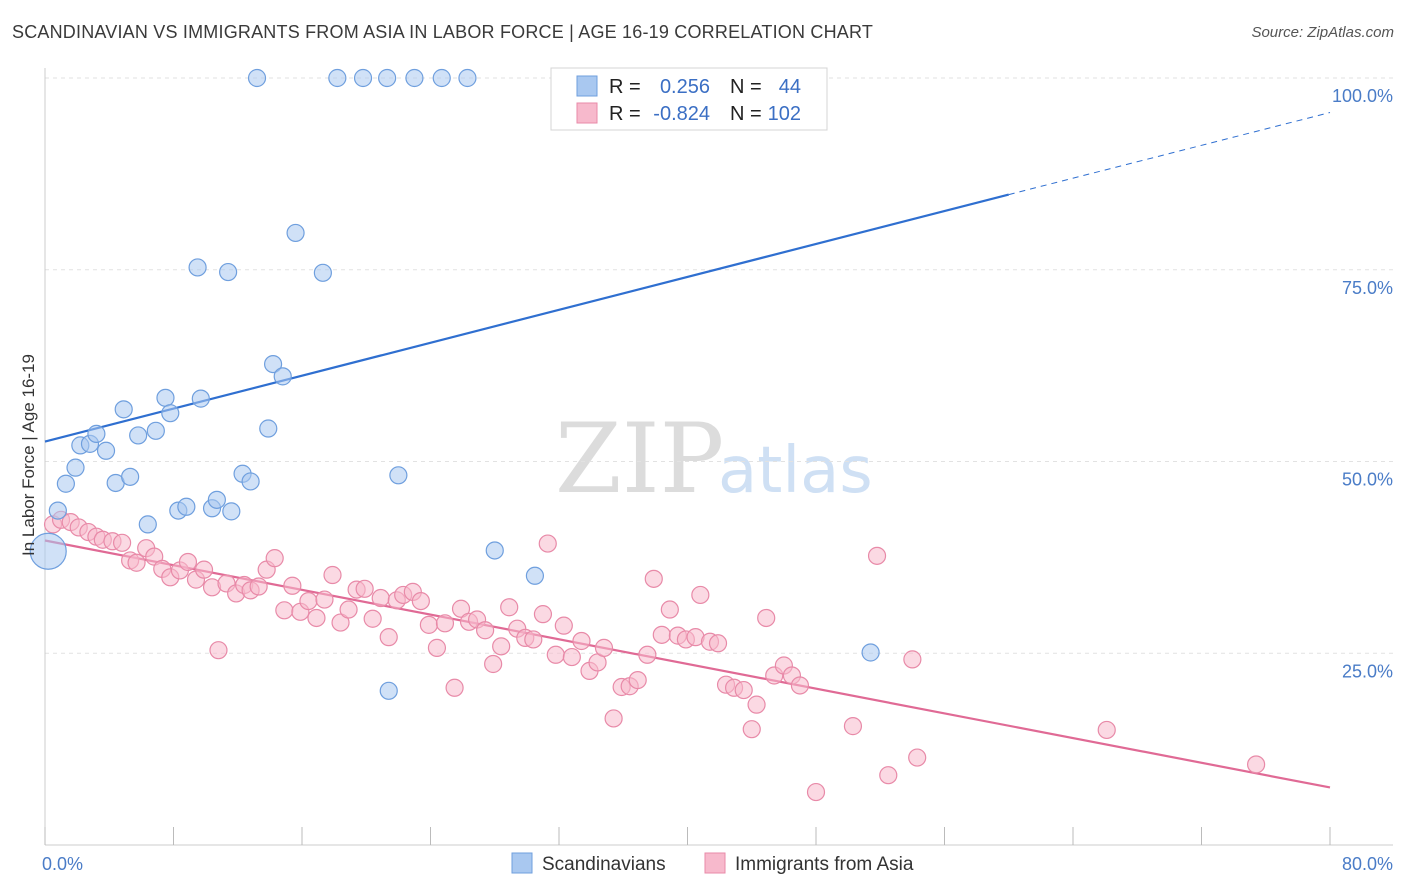  Describe the element at coordinates (681, 114) in the screenshot. I see `legend-r-value-immigrants-asia: -0.824` at that location.